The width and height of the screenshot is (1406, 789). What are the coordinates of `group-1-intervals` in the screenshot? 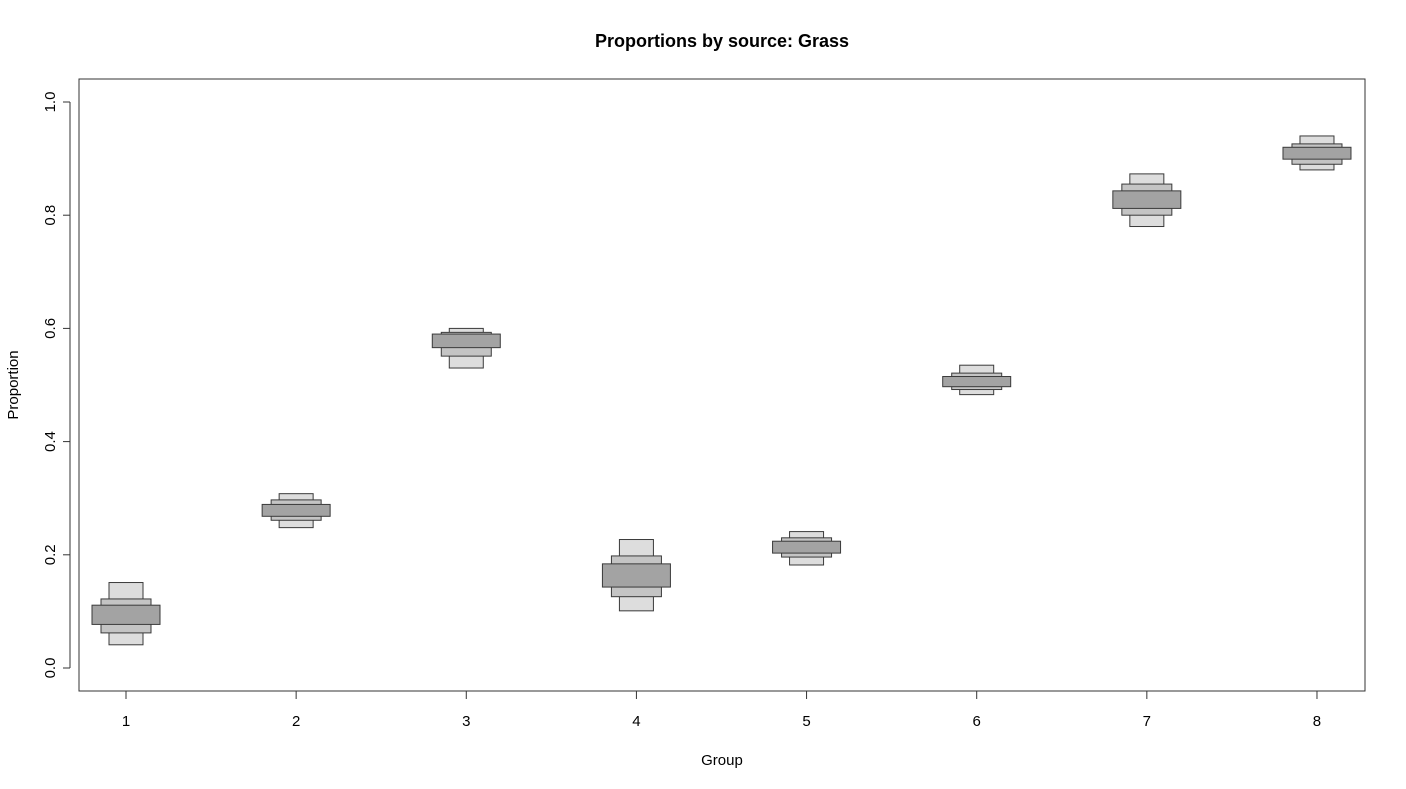 It's located at (126, 614).